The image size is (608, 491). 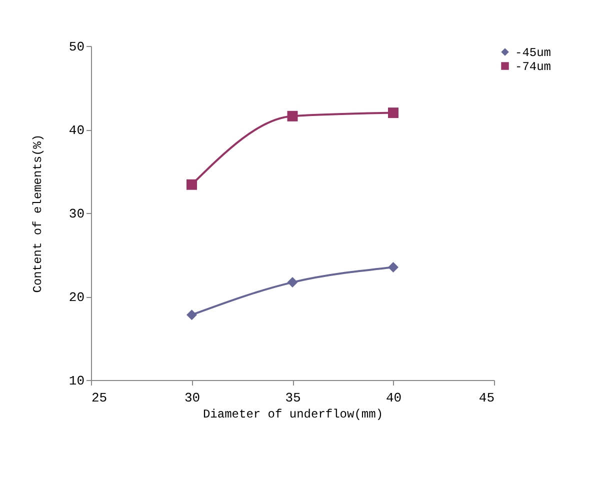 What do you see at coordinates (76, 214) in the screenshot?
I see `y-tick-label: 30` at bounding box center [76, 214].